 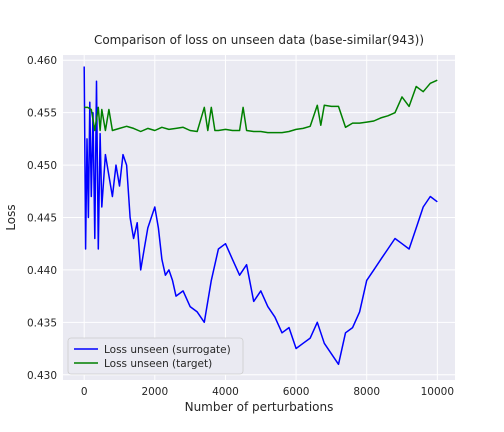 What do you see at coordinates (158, 364) in the screenshot?
I see `legend-label: Loss unseen (target)` at bounding box center [158, 364].